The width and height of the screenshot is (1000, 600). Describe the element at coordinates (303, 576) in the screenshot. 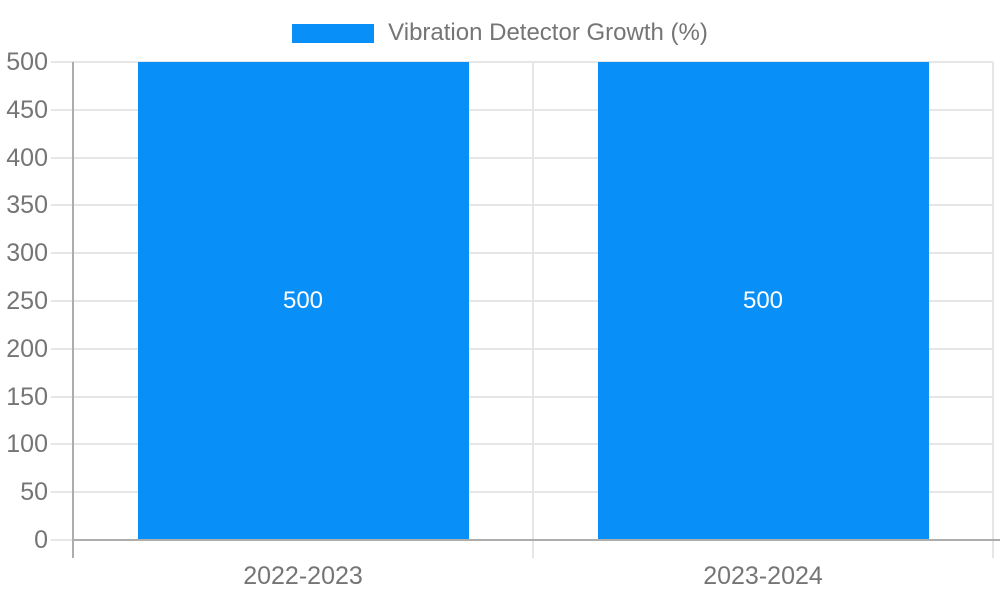

I see `x-axis-category-label: 2022-2023` at that location.